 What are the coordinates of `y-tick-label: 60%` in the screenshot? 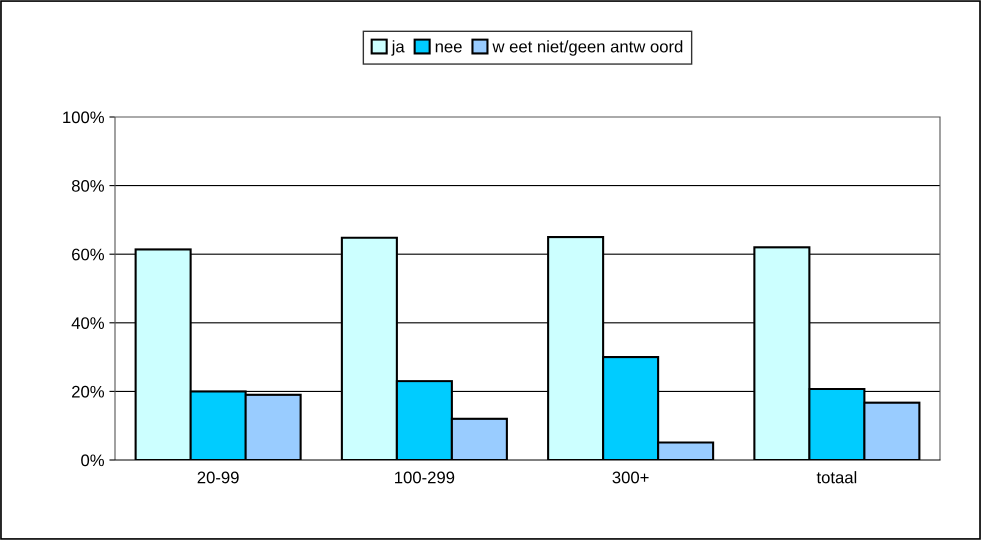 It's located at (88, 254).